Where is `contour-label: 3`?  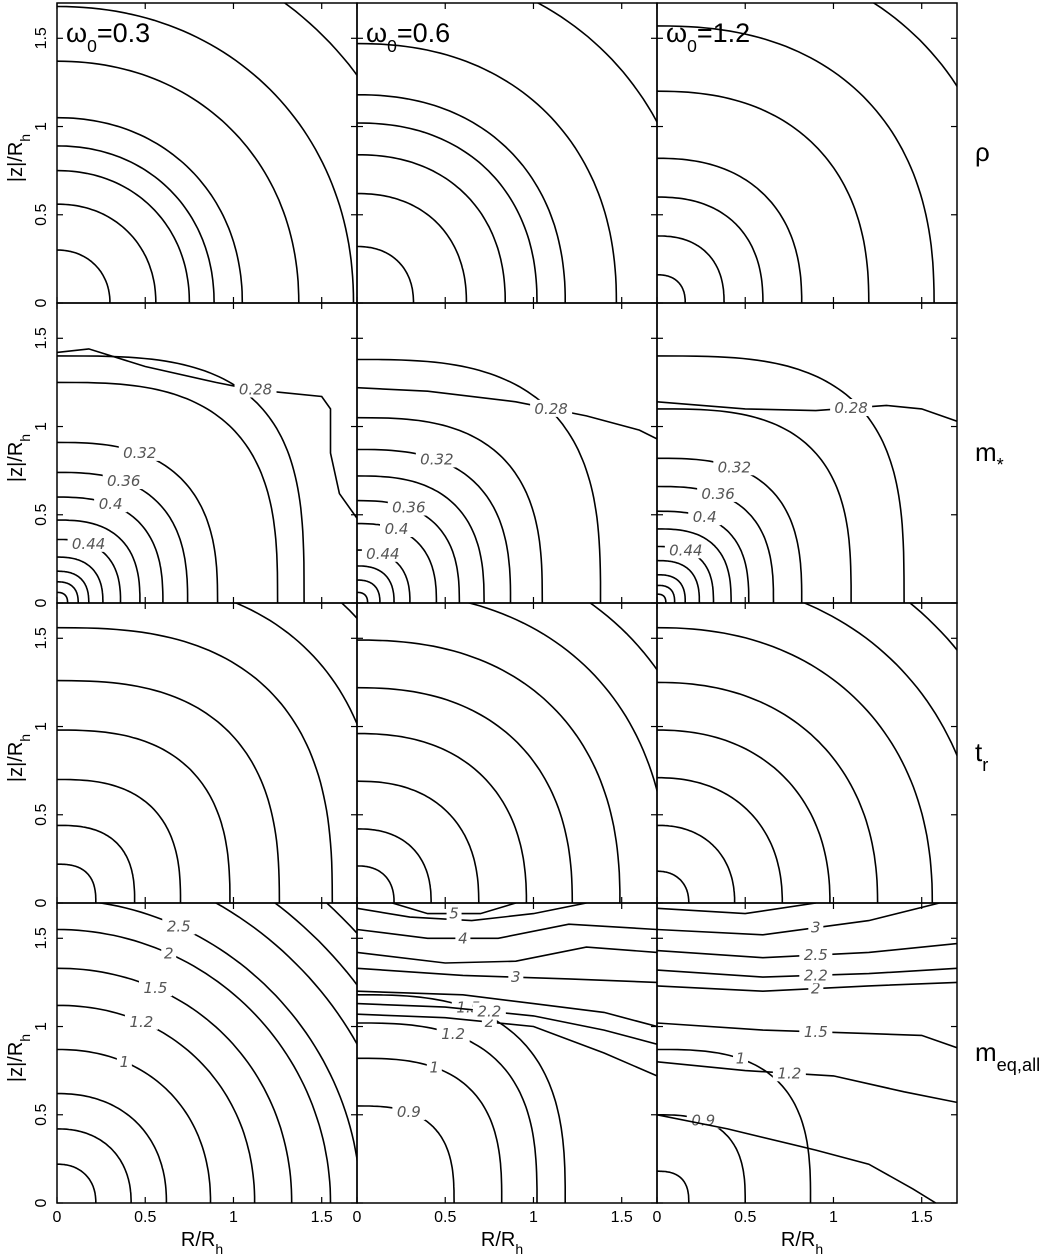
contour-label: 3 is located at coordinates (516, 977).